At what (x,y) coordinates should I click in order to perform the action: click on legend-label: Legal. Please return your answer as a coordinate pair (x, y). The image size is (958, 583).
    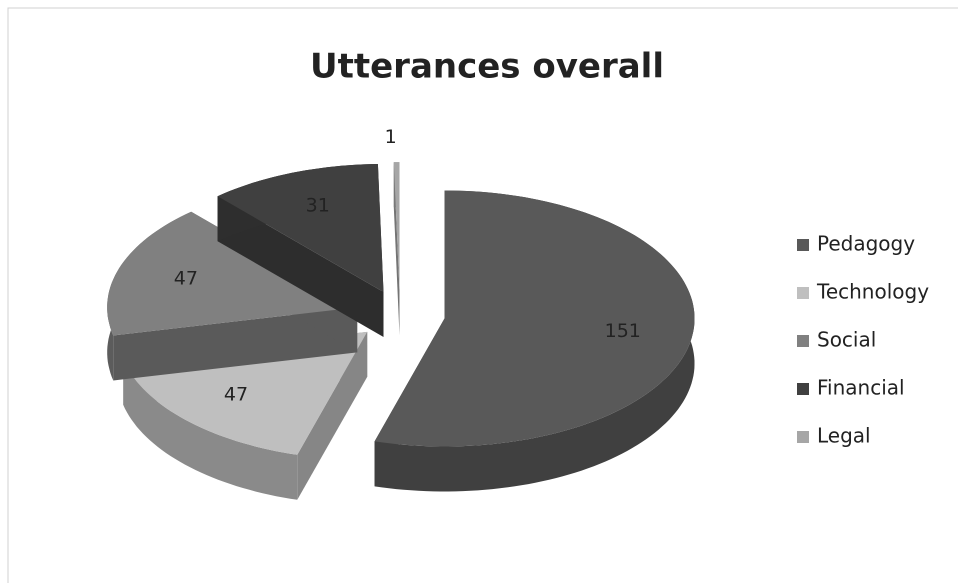
    Looking at the image, I should click on (844, 436).